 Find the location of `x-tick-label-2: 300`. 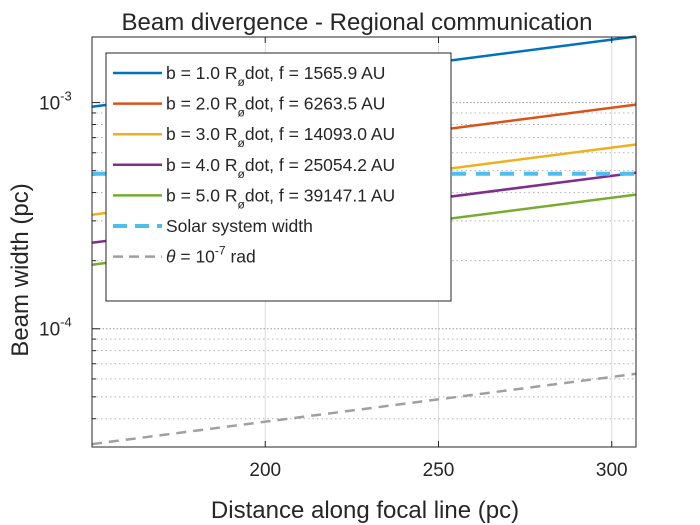

x-tick-label-2: 300 is located at coordinates (612, 470).